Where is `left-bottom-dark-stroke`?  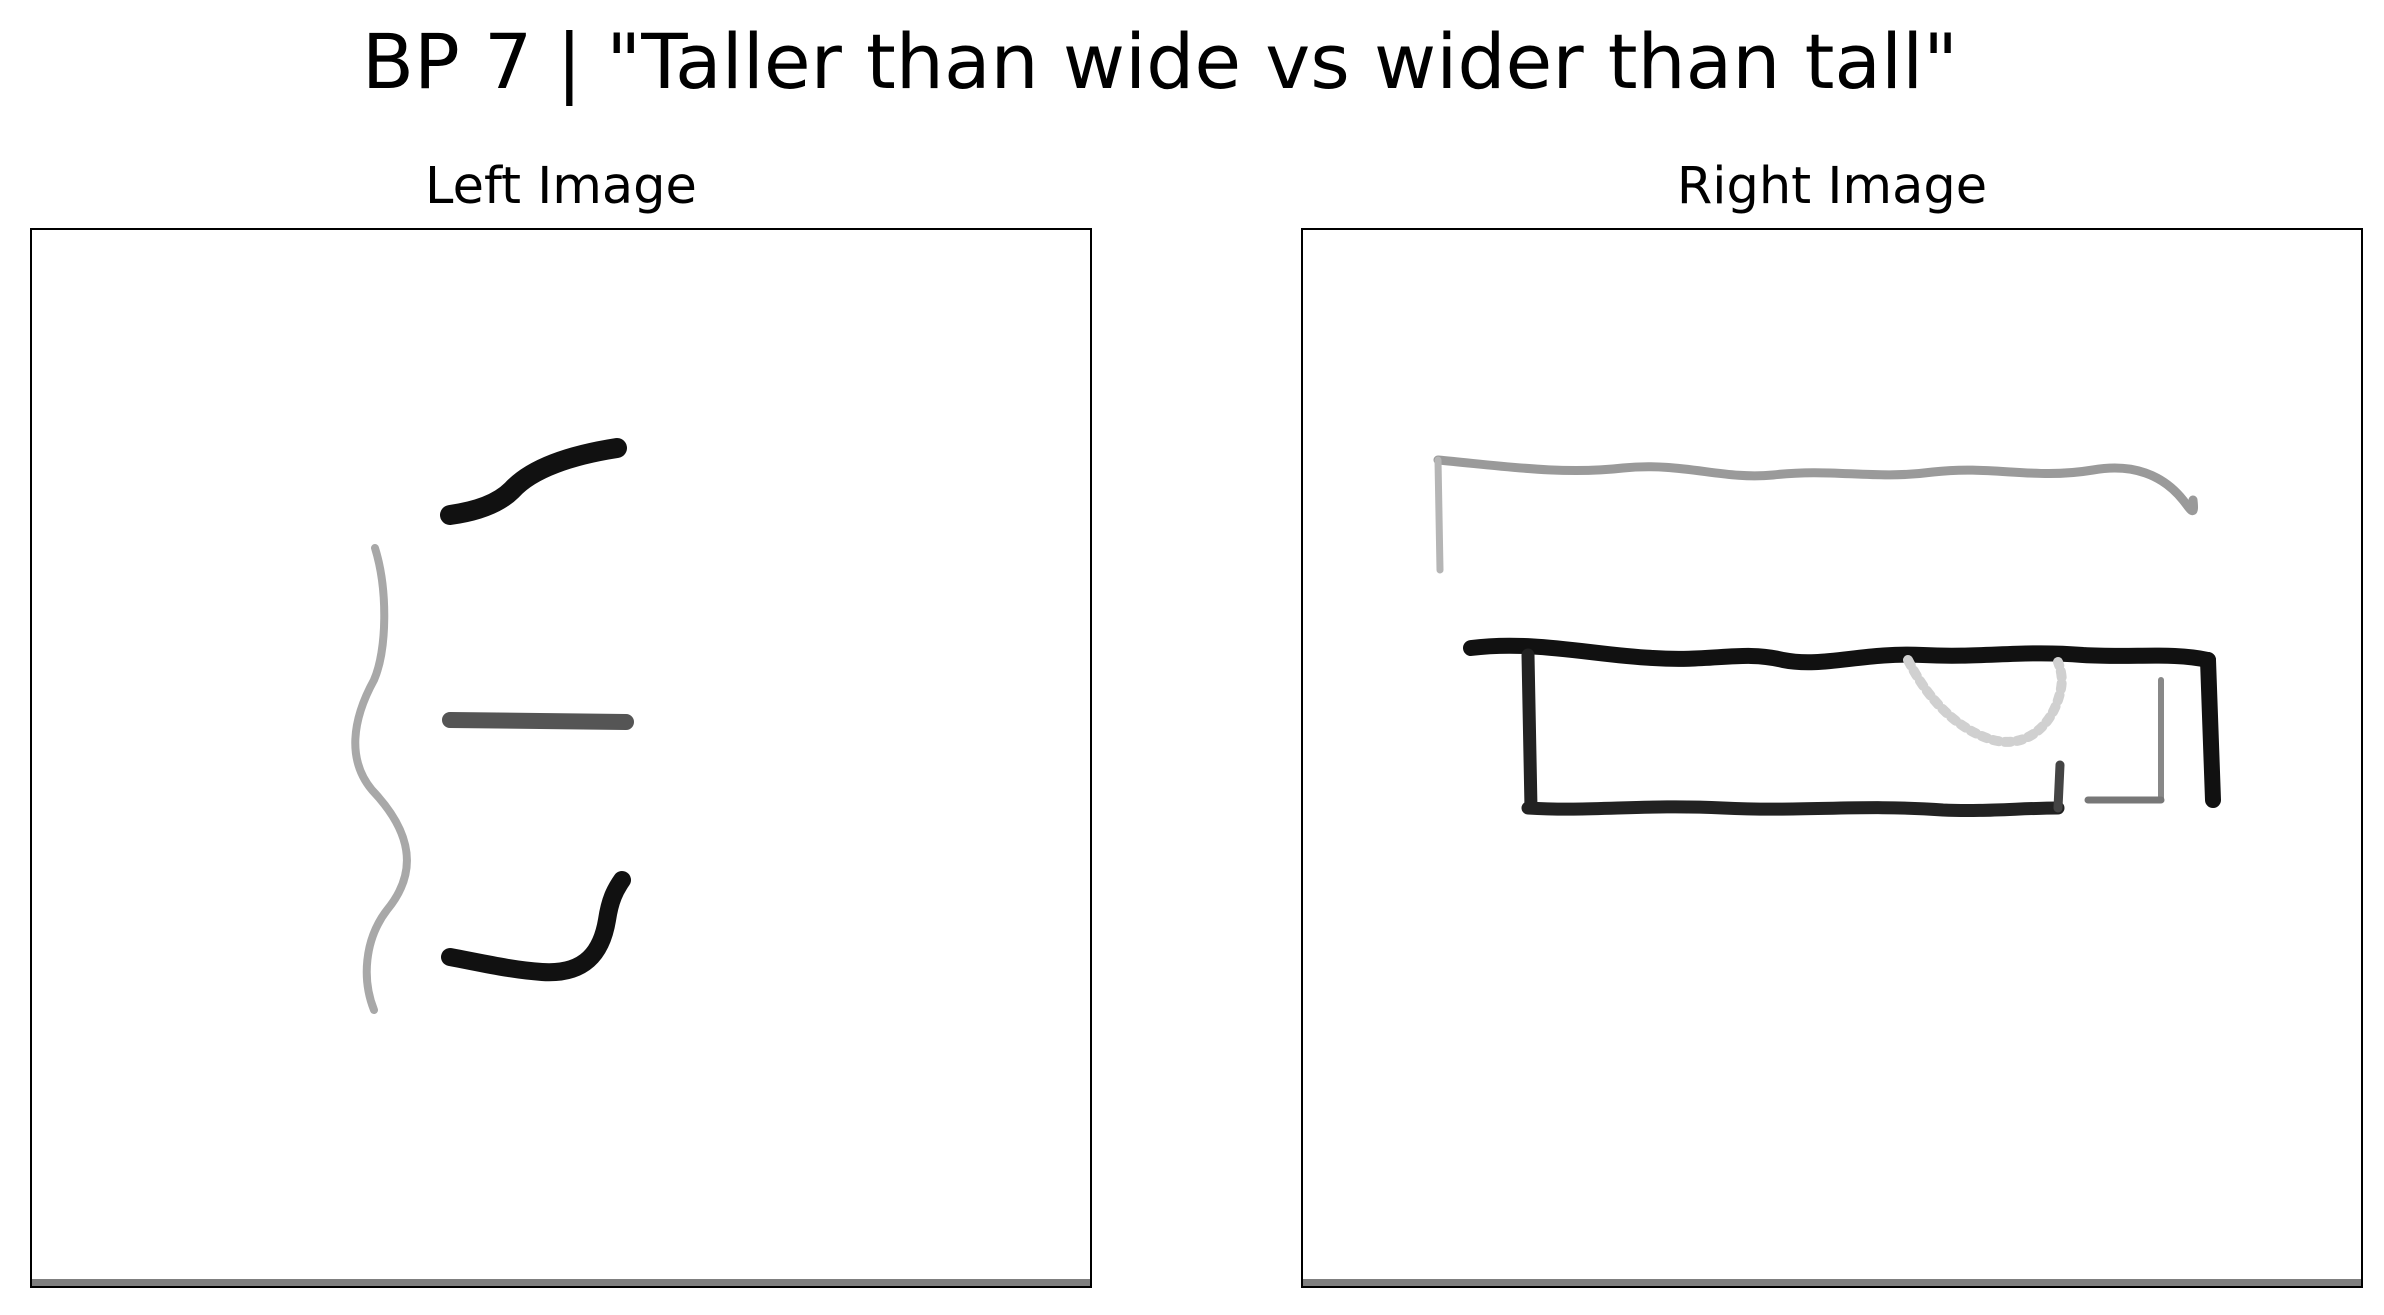 left-bottom-dark-stroke is located at coordinates (536, 926).